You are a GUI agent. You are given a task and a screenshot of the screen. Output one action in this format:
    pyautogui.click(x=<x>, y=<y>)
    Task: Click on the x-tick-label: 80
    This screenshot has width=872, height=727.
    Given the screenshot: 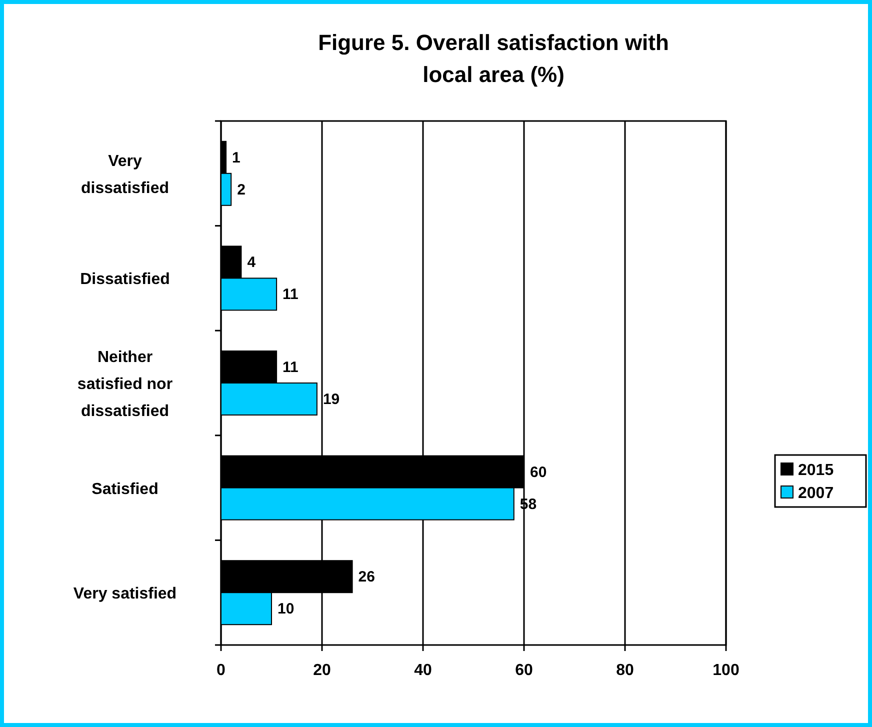 What is the action you would take?
    pyautogui.click(x=625, y=670)
    